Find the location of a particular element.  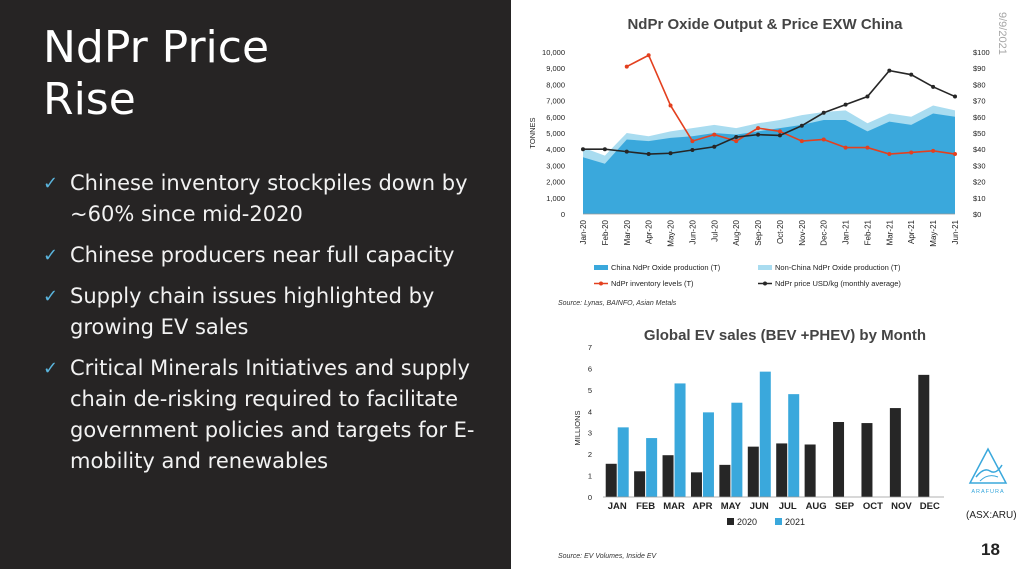

chart2-x-tick: FEB is located at coordinates (645, 506).